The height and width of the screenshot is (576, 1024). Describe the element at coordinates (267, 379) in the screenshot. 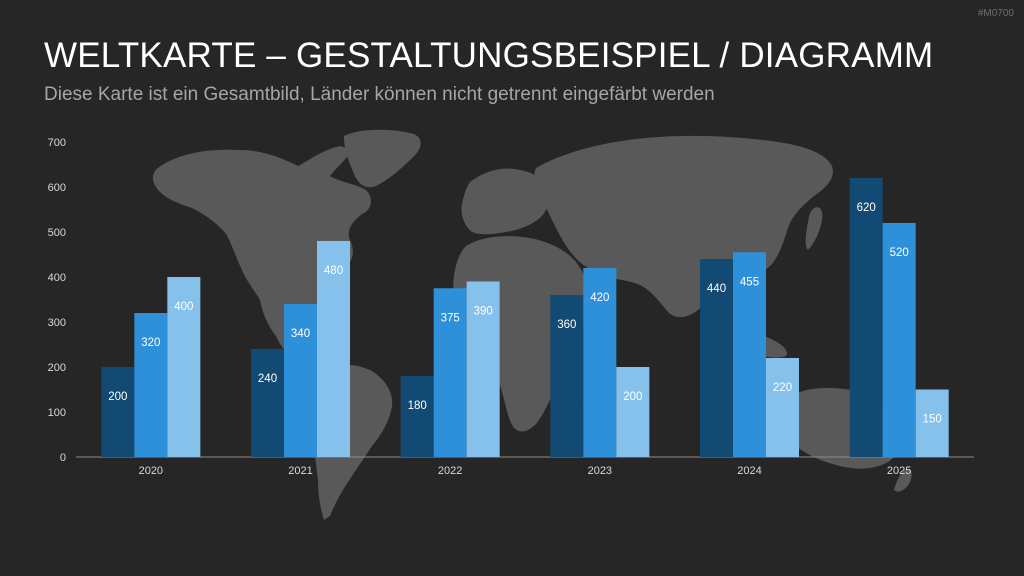

I see `data-label: 240` at that location.